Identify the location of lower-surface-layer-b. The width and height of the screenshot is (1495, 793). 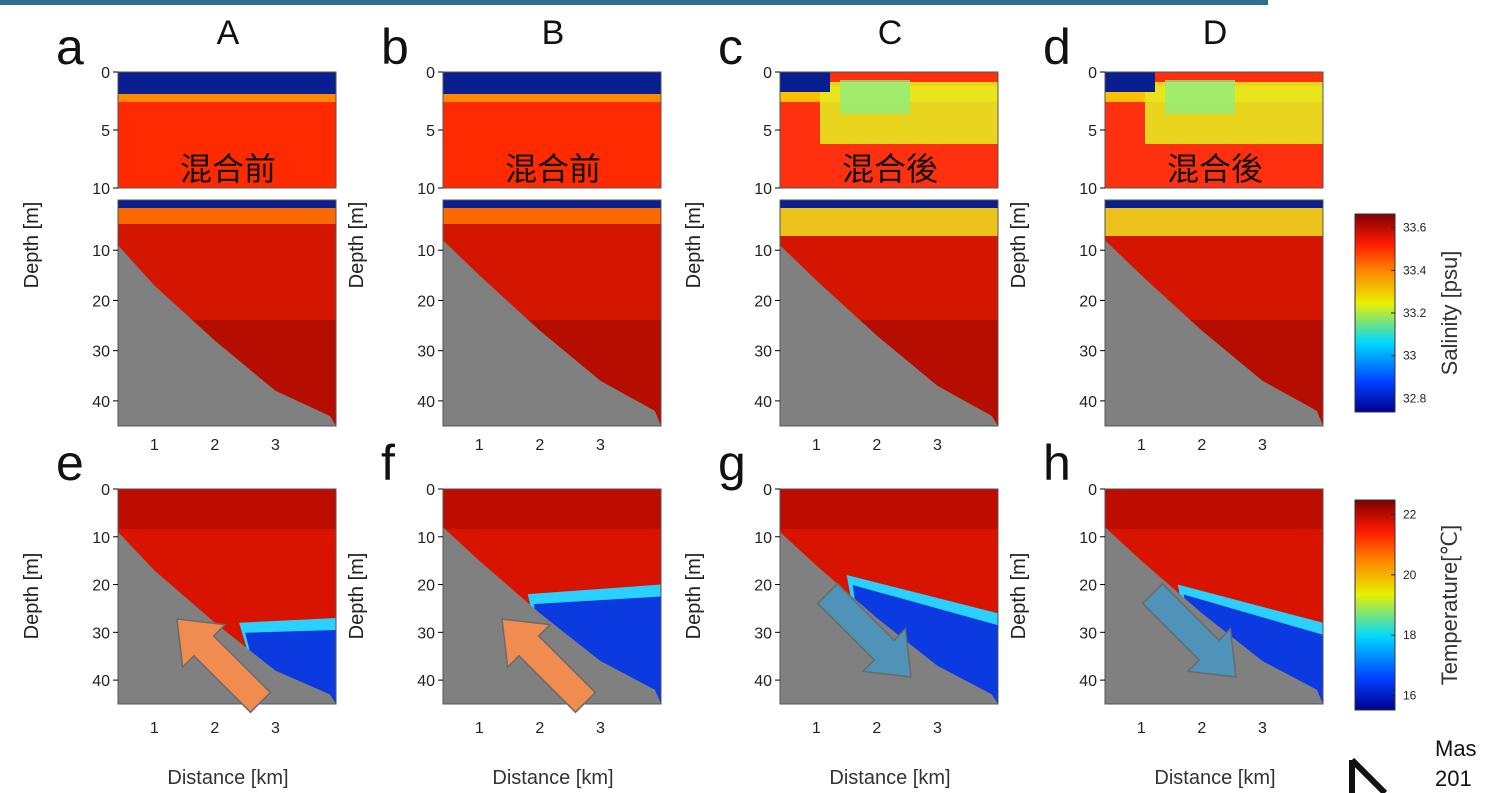
(552, 204).